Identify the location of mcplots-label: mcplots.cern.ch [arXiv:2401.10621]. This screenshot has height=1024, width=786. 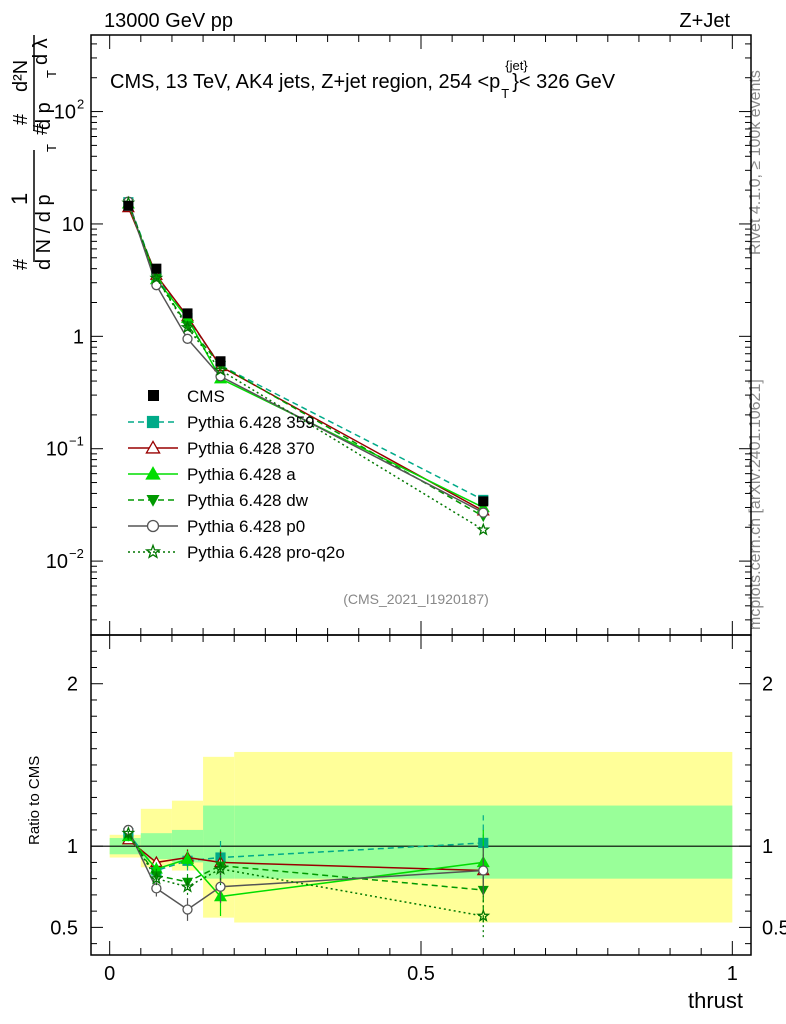
(755, 504).